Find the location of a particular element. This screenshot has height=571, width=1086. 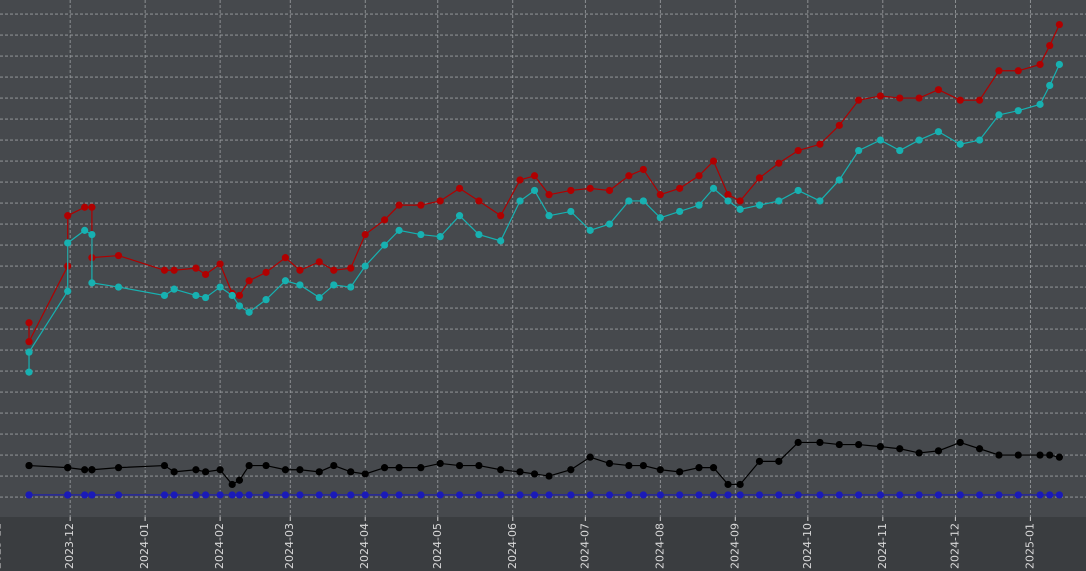

x-tick-label: 2024-08 is located at coordinates (659, 546).